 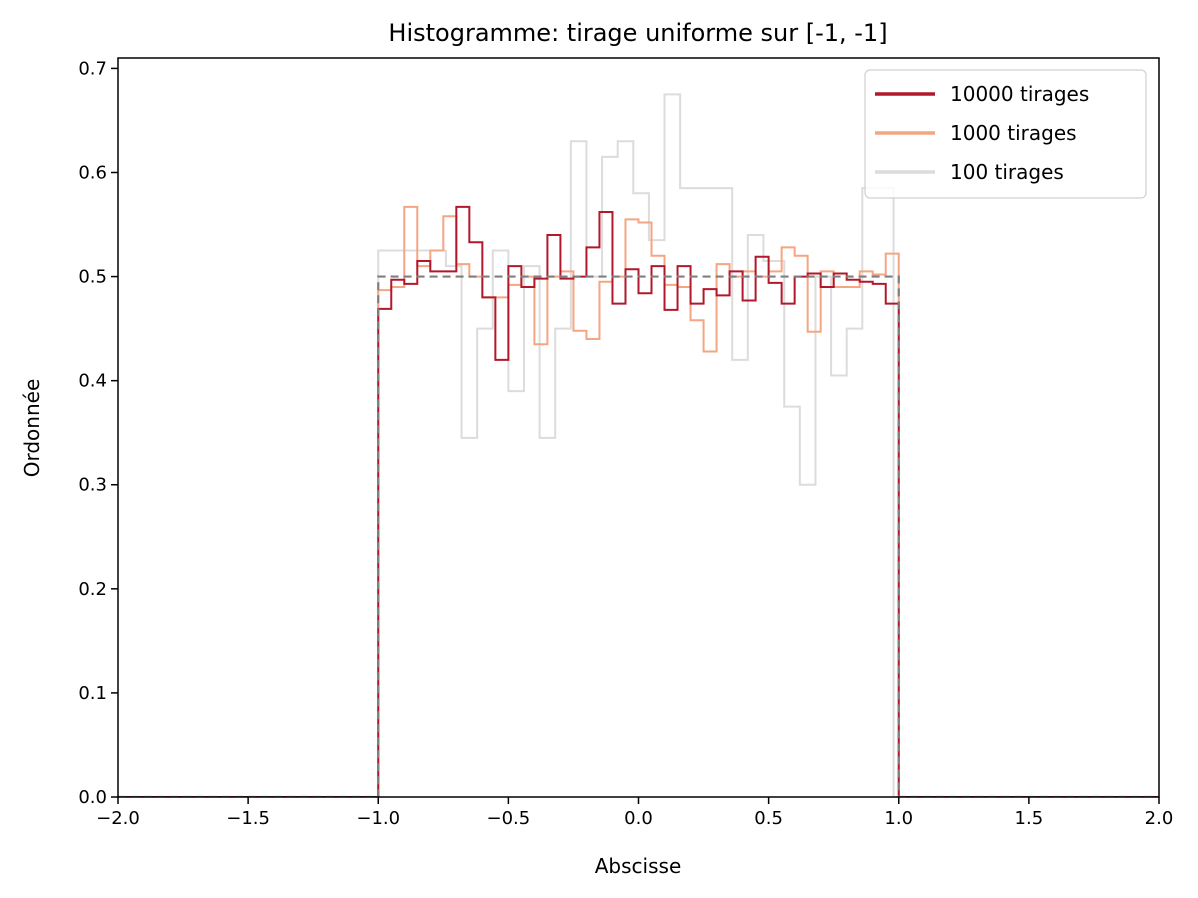 What do you see at coordinates (98, 433) in the screenshot?
I see `y-axis: 0.0 0.1 0.2 0.3 0.4 0.5 0.6 0.7` at bounding box center [98, 433].